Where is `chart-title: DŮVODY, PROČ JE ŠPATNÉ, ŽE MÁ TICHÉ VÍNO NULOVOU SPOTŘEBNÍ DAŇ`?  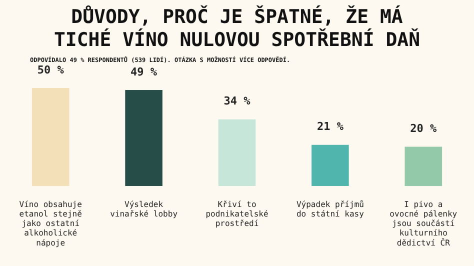
chart-title: DŮVODY, PROČ JE ŠPATNÉ, ŽE MÁ TICHÉ VÍNO NULOVOU SPOTŘEBNÍ DAŇ is located at coordinates (237, 28).